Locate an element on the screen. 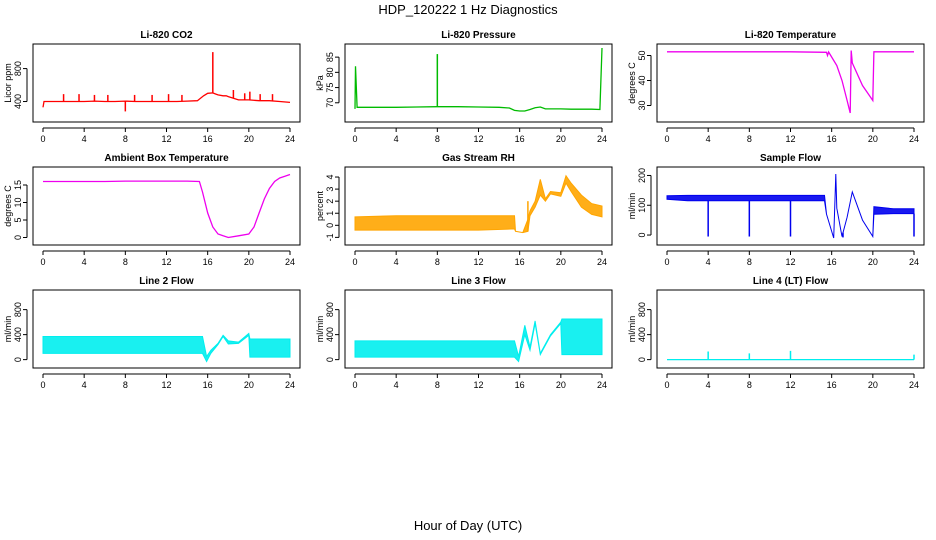 The height and width of the screenshot is (540, 936). y-tick-label: 15 is located at coordinates (18, 185).